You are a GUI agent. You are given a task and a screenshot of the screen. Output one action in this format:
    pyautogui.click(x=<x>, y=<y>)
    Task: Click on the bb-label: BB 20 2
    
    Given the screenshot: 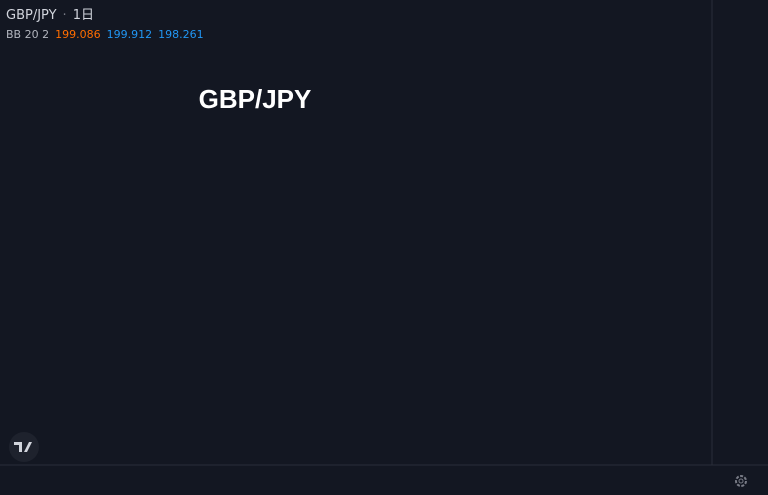 What is the action you would take?
    pyautogui.click(x=28, y=34)
    